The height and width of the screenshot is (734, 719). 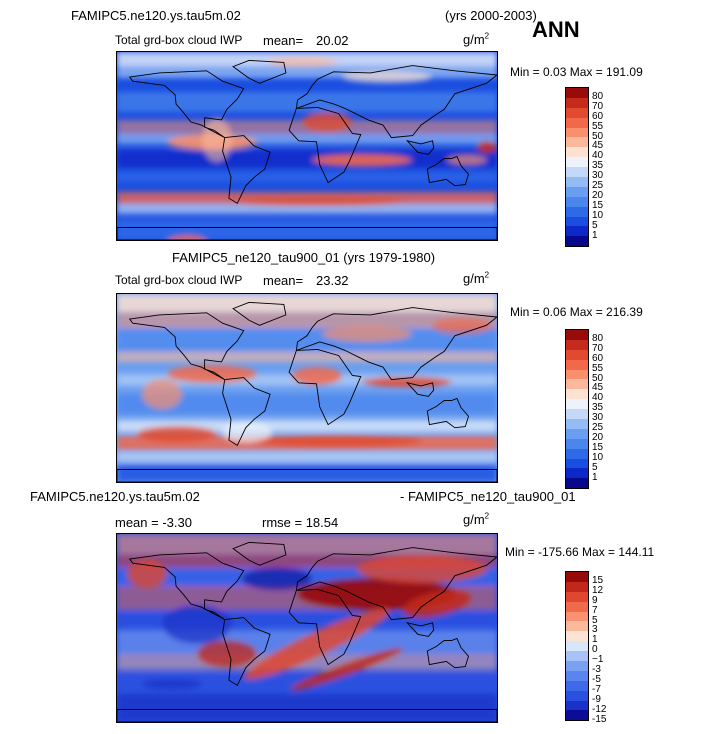 I want to click on panel2-mean-label: mean=, so click(x=283, y=280).